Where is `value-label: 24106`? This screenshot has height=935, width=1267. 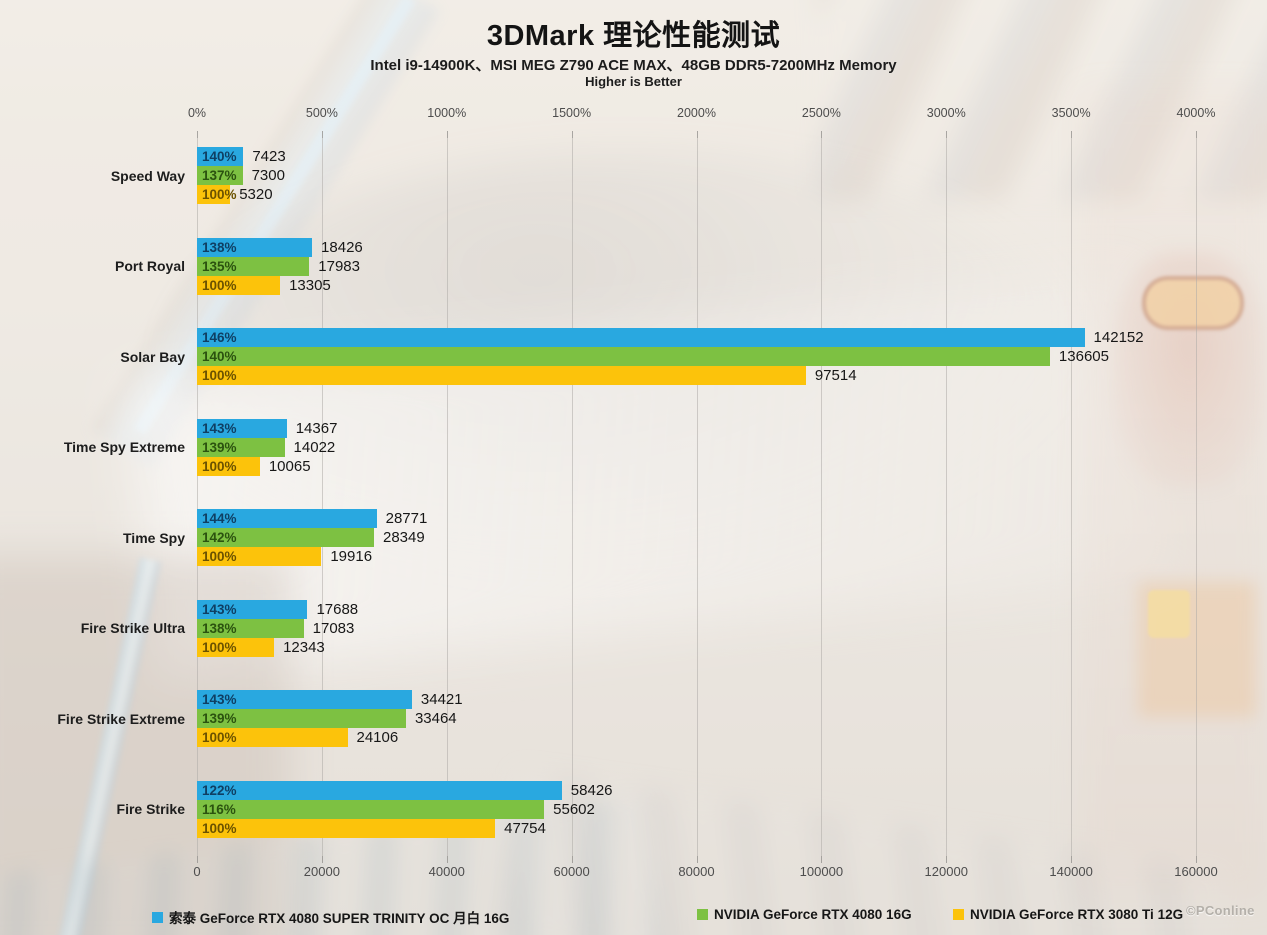
value-label: 24106 is located at coordinates (377, 738).